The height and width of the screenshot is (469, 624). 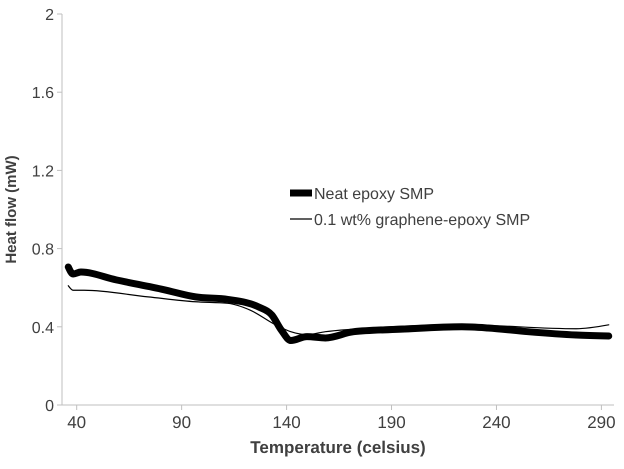 What do you see at coordinates (339, 310) in the screenshot?
I see `line-series` at bounding box center [339, 310].